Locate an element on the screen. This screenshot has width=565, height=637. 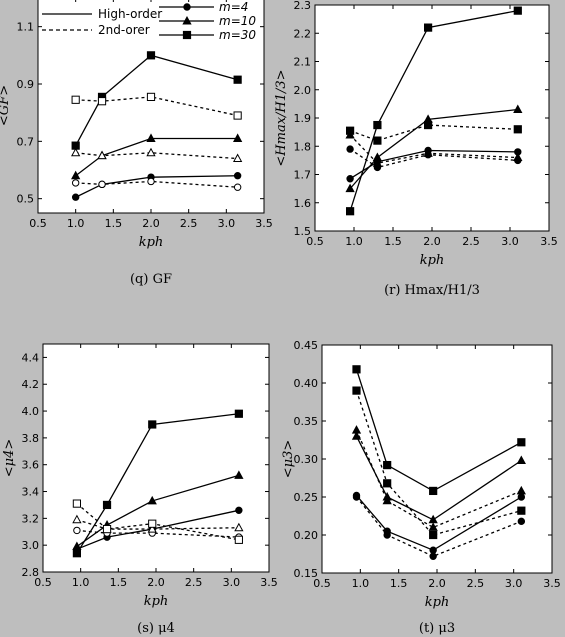
y-axis-label: <Hmax/H1/3> is located at coordinates (281, 117).